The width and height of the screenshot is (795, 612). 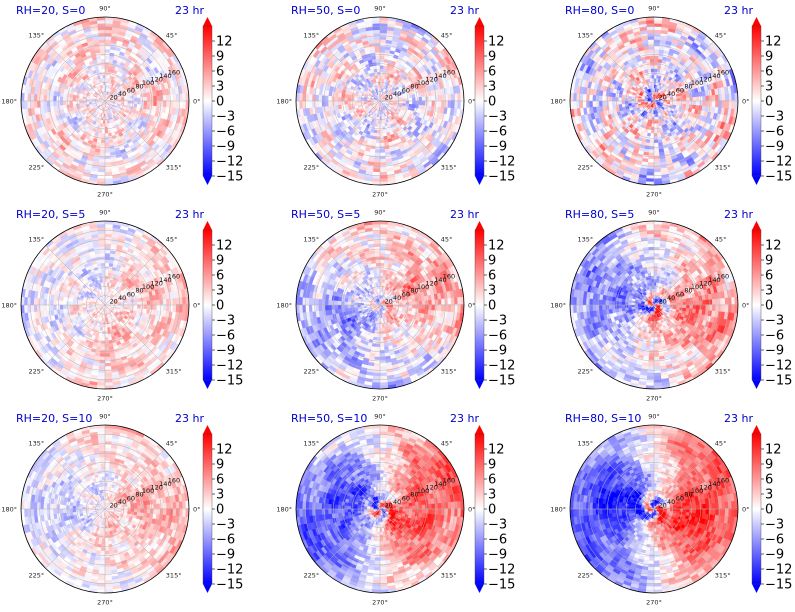 What do you see at coordinates (139, 87) in the screenshot?
I see `radial-tick-label: 80` at bounding box center [139, 87].